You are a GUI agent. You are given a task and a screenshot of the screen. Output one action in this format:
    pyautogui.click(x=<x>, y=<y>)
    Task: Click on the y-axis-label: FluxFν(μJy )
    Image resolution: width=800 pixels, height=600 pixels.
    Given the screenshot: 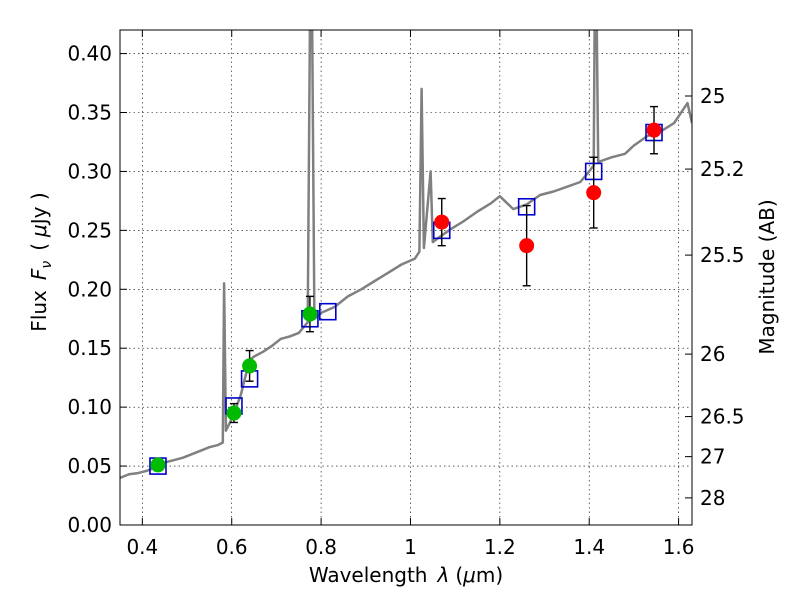 What is the action you would take?
    pyautogui.click(x=41, y=261)
    